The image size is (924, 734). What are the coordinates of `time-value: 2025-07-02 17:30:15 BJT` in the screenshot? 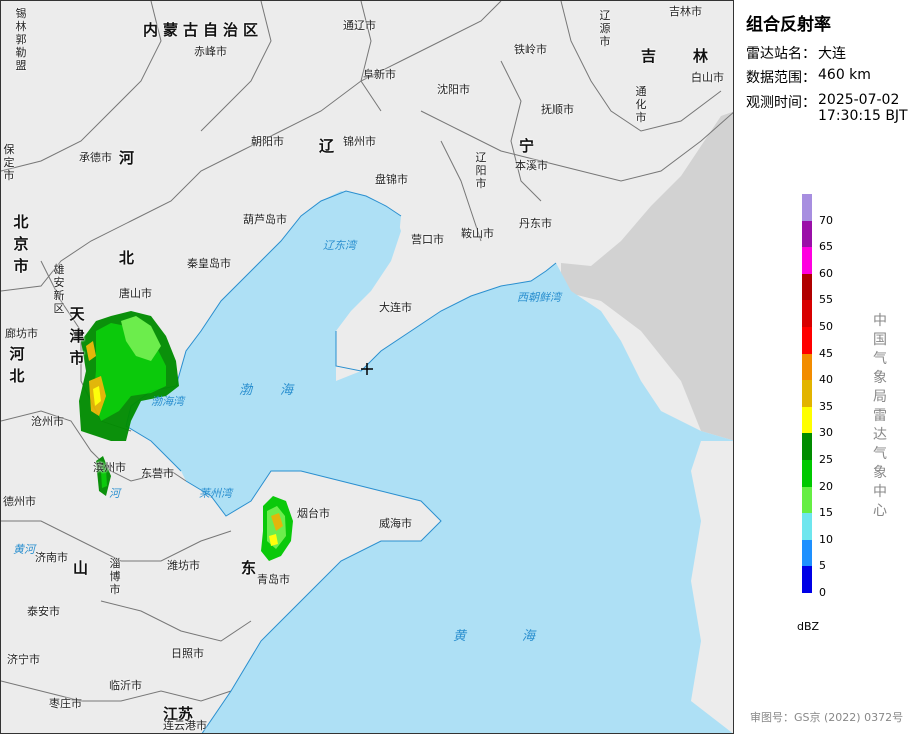 It's located at (863, 108).